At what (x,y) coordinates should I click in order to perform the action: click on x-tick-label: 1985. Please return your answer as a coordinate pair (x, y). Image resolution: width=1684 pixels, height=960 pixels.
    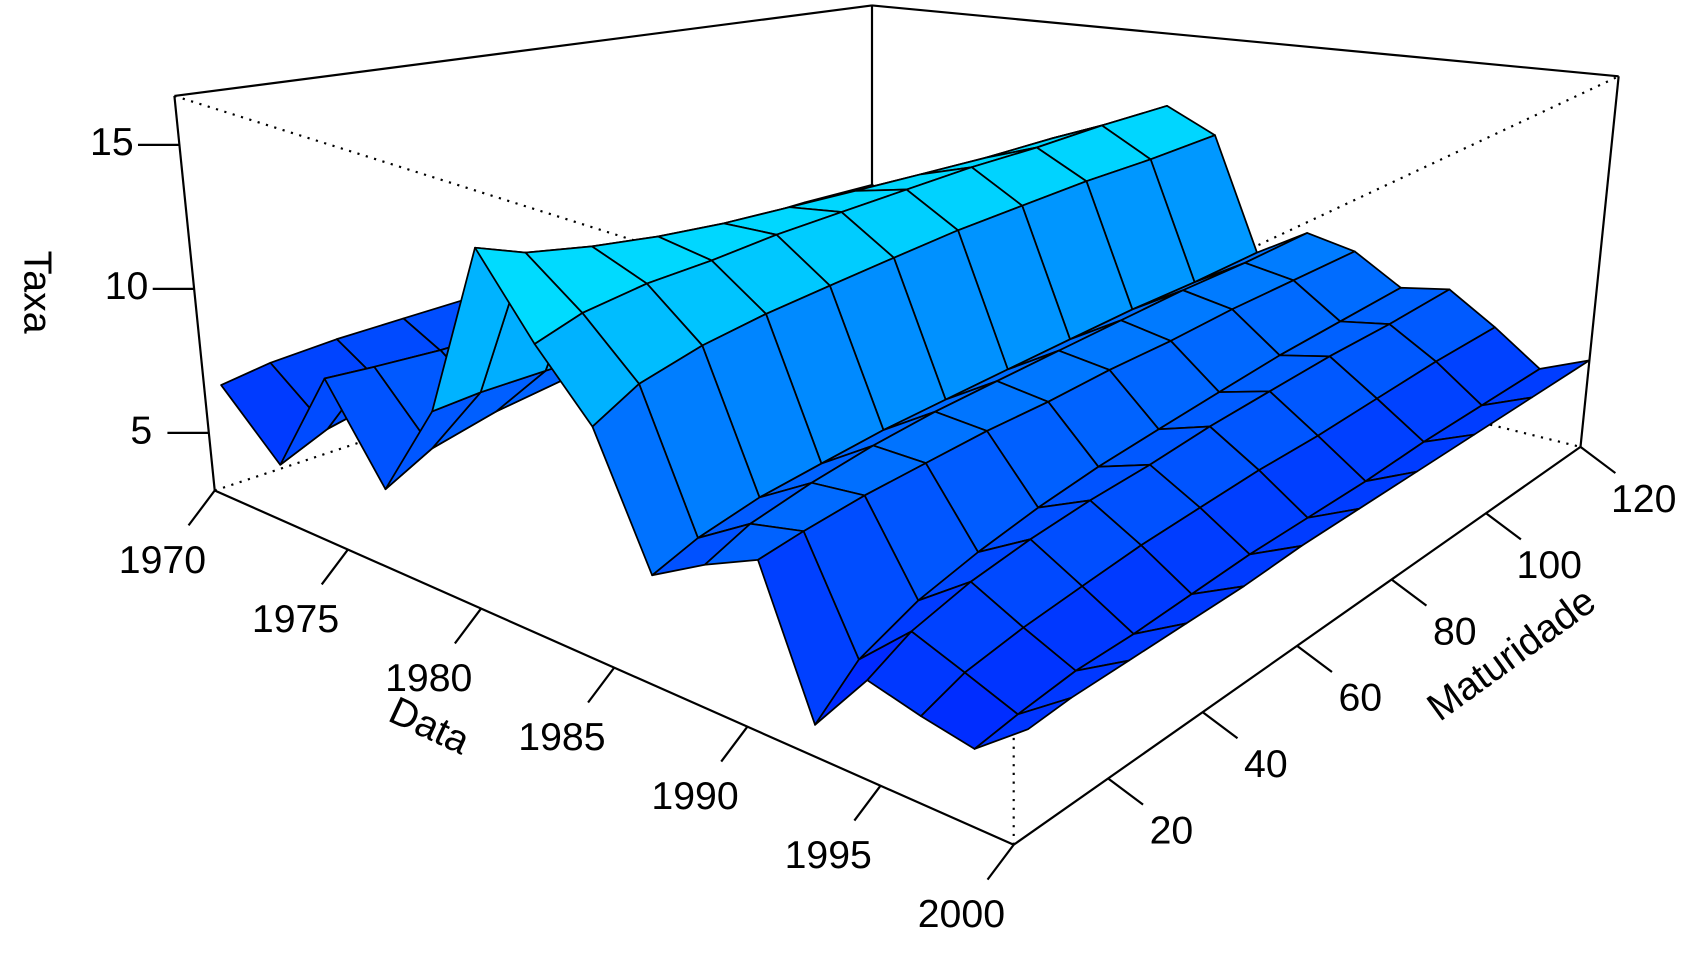
    Looking at the image, I should click on (561, 737).